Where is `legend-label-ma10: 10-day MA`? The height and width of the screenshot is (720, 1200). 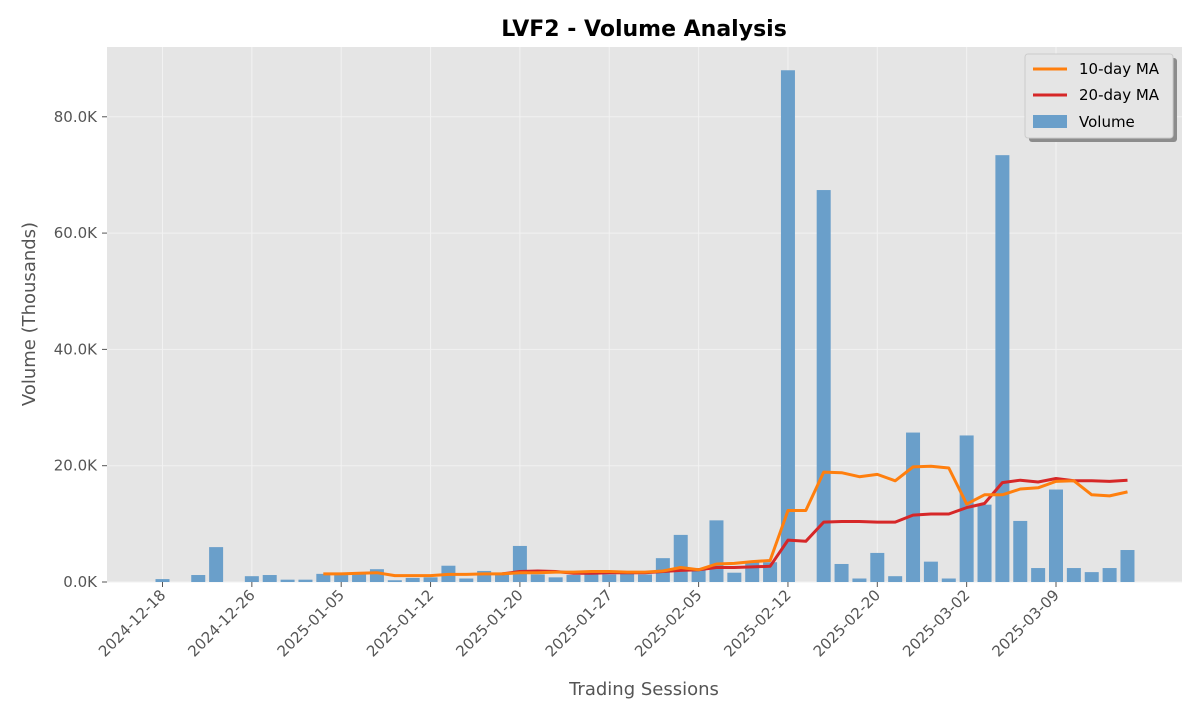
legend-label-ma10: 10-day MA is located at coordinates (1119, 69).